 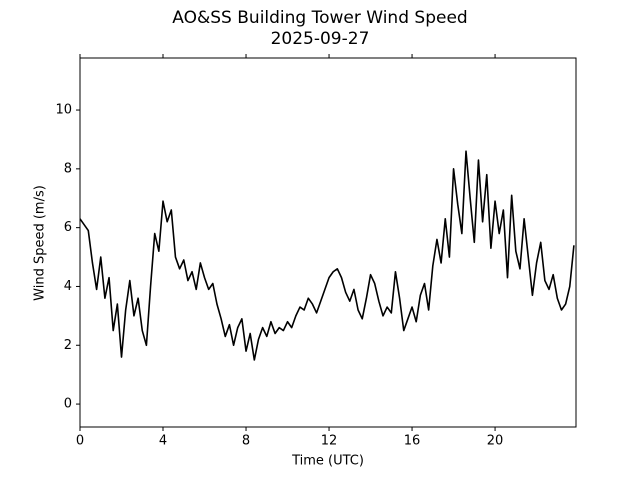 I want to click on y-tick-label: 8, so click(x=68, y=168).